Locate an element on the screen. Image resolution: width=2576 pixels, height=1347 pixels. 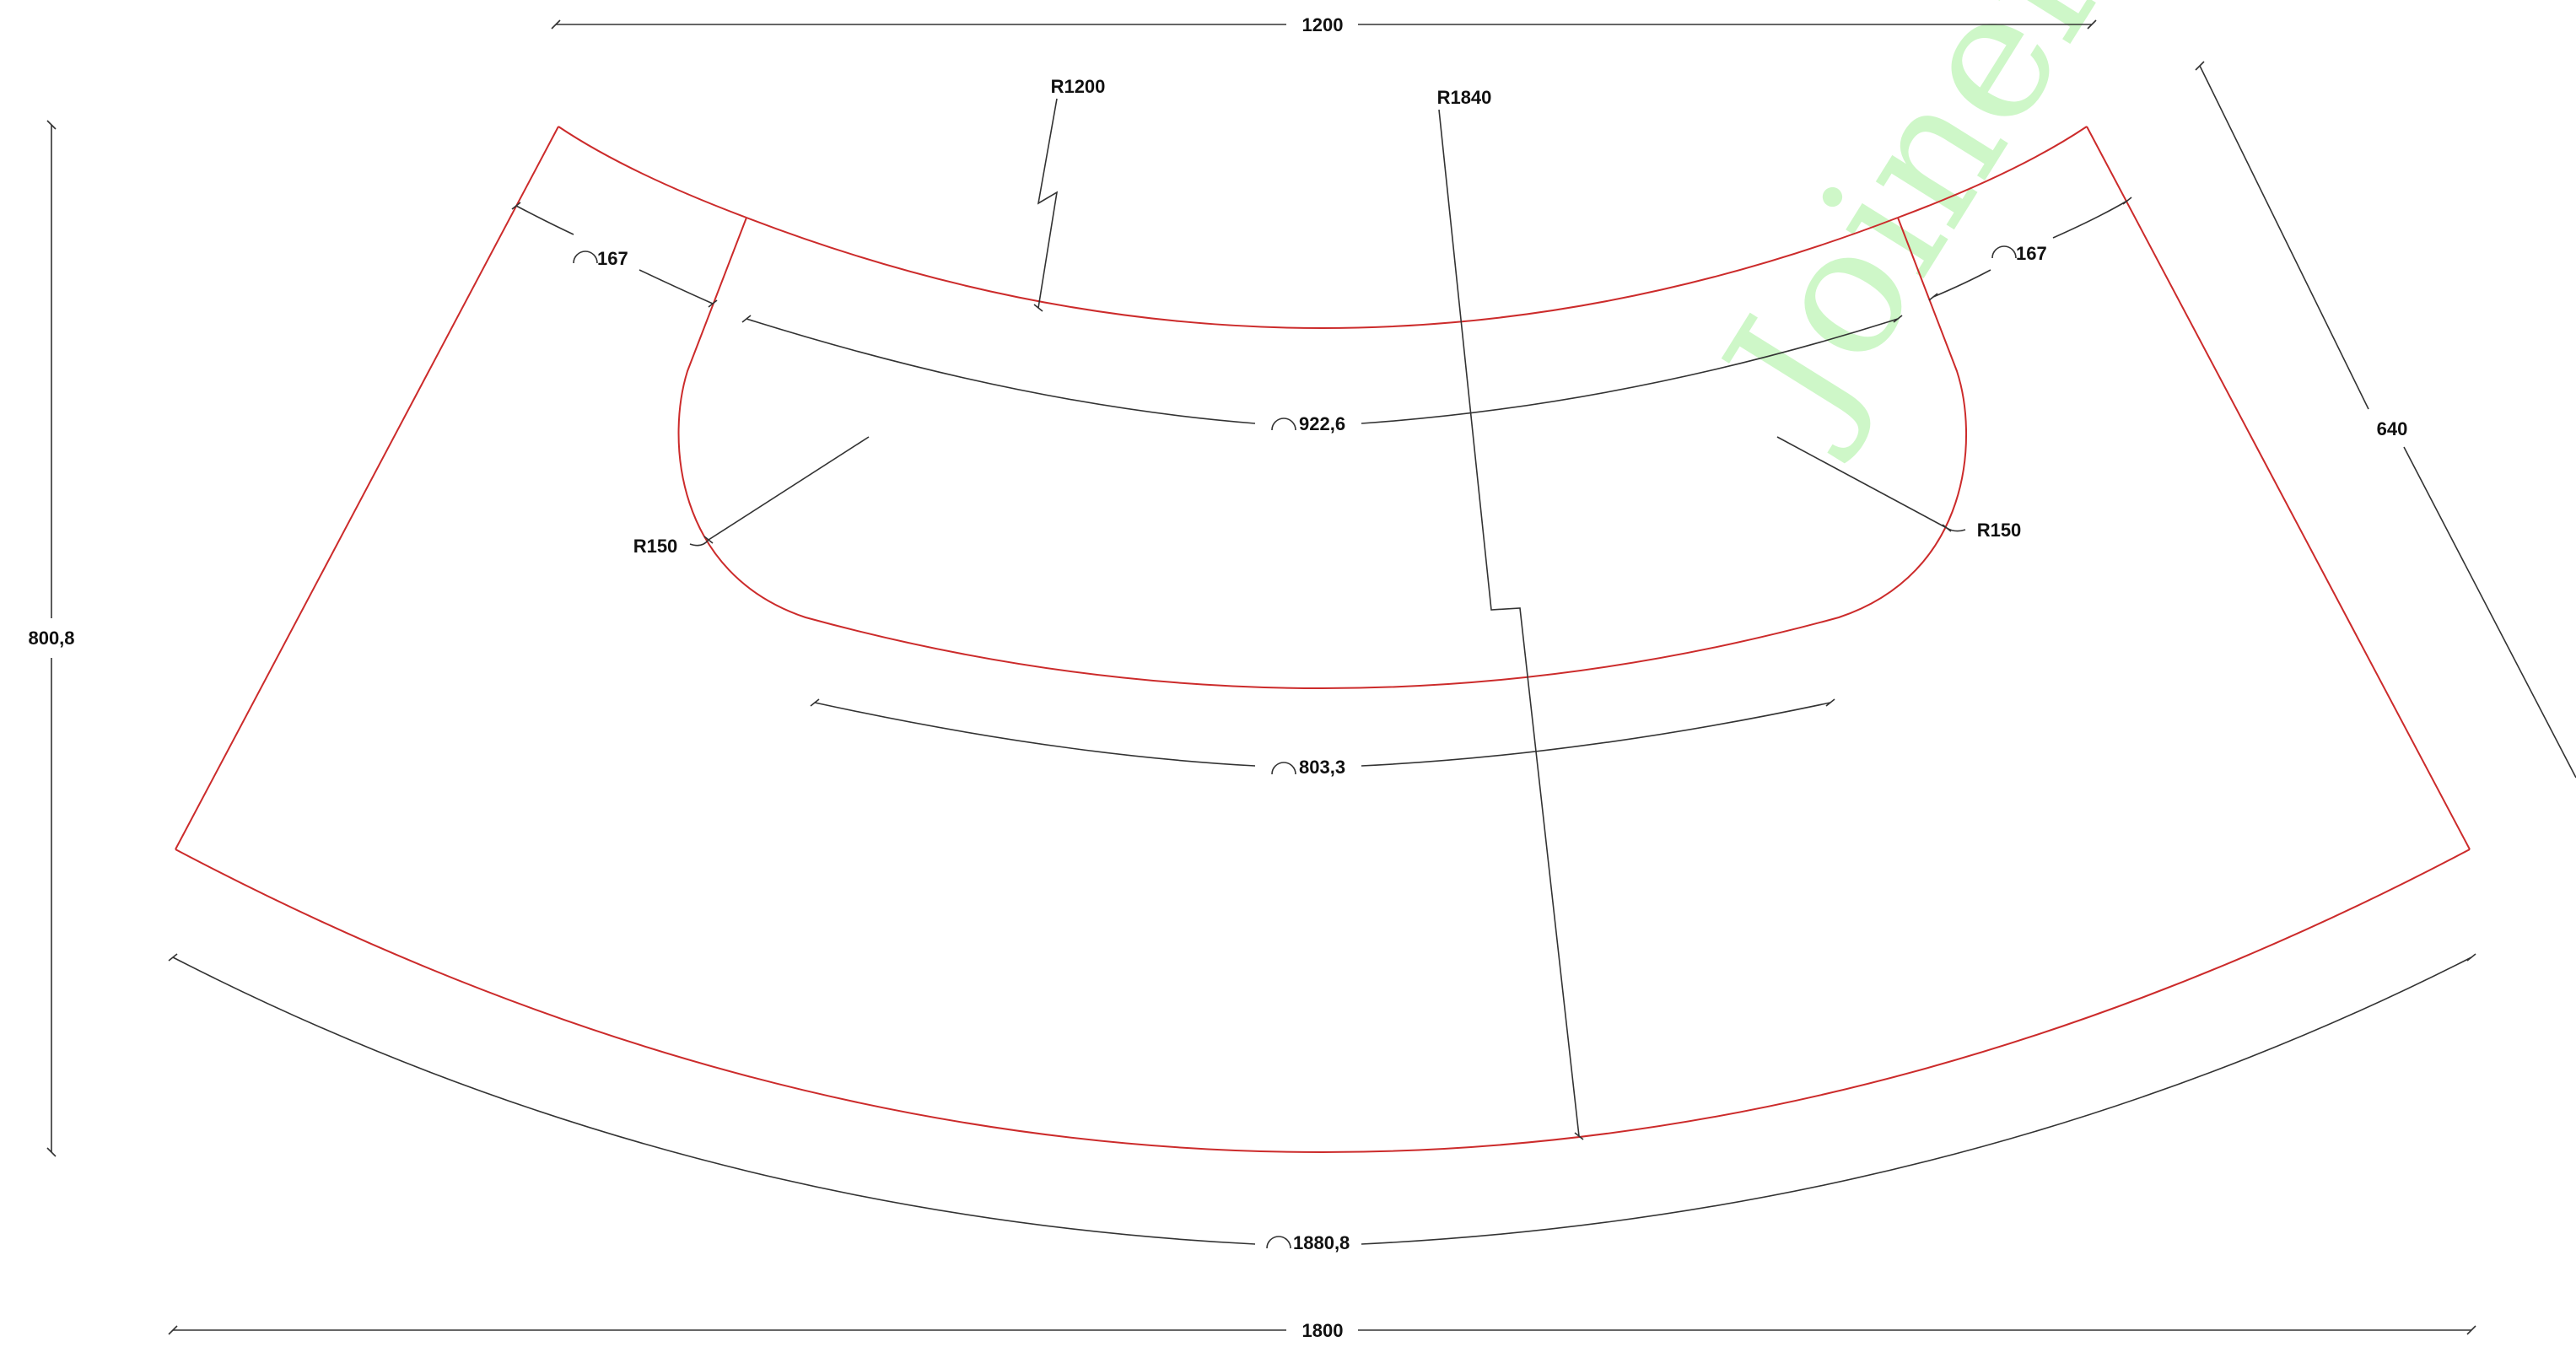
bottom-width-label: 1800 is located at coordinates (1323, 1330).